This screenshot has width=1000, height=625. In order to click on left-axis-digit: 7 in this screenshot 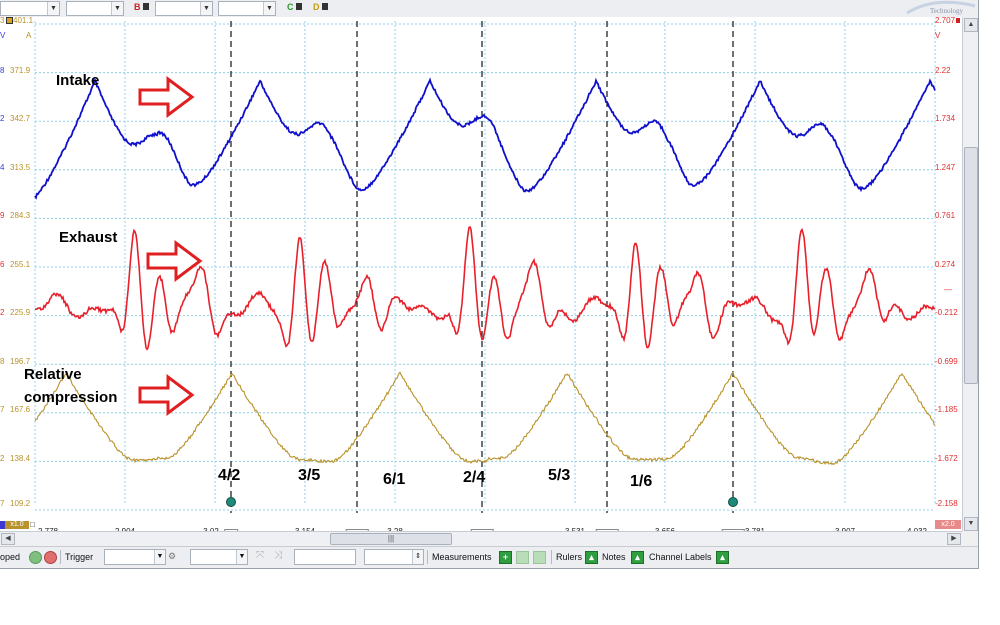, I will do `click(2, 503)`.